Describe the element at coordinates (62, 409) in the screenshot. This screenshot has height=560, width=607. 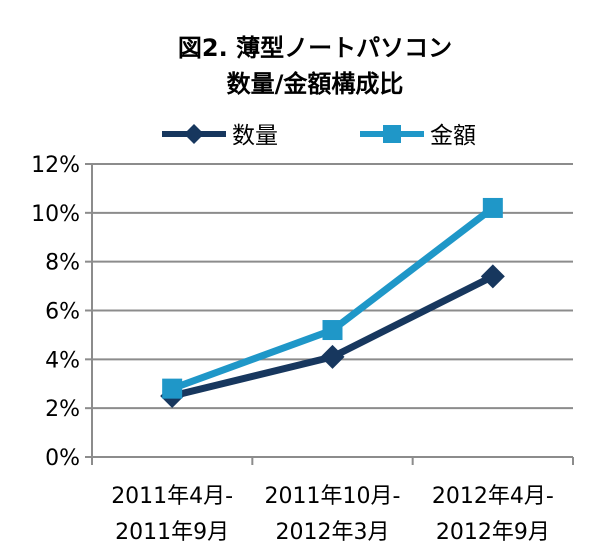
I see `y-tick-label: 2%` at that location.